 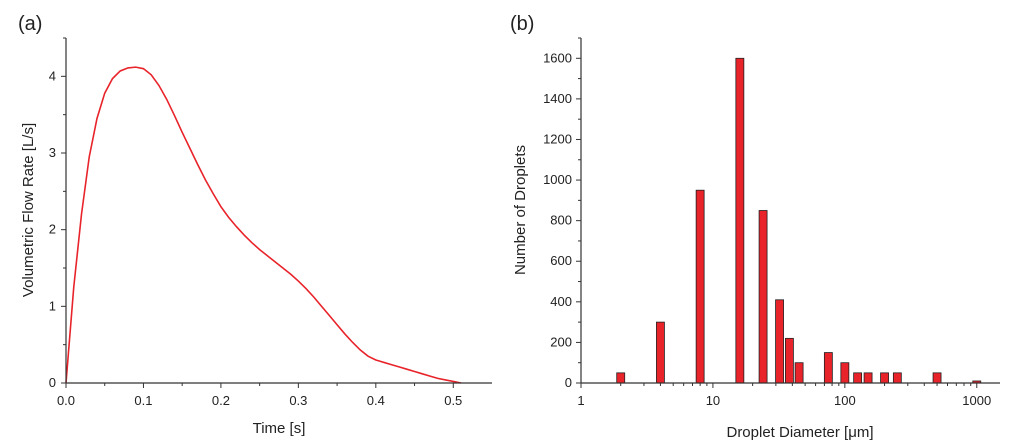 What do you see at coordinates (976, 400) in the screenshot?
I see `panel-b-x-tick-label: 1000` at bounding box center [976, 400].